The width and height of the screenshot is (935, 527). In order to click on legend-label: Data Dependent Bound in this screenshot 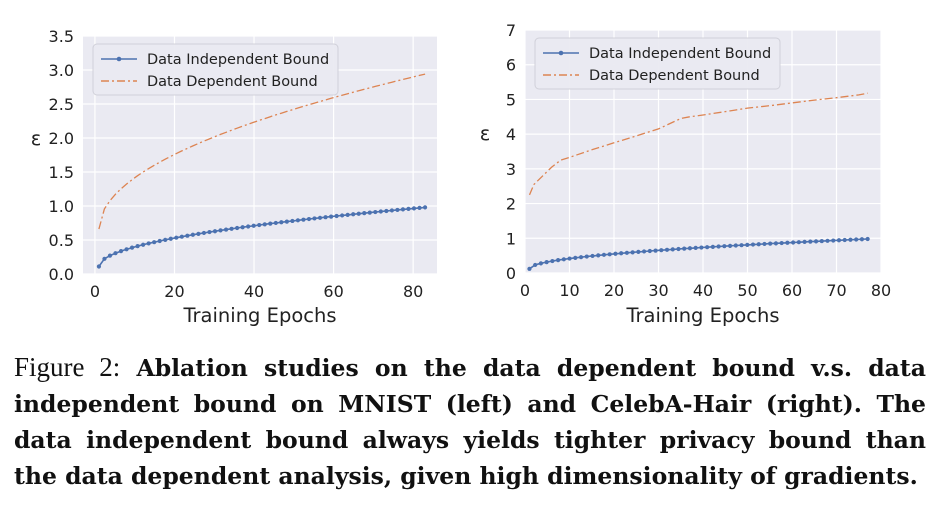, I will do `click(232, 82)`.